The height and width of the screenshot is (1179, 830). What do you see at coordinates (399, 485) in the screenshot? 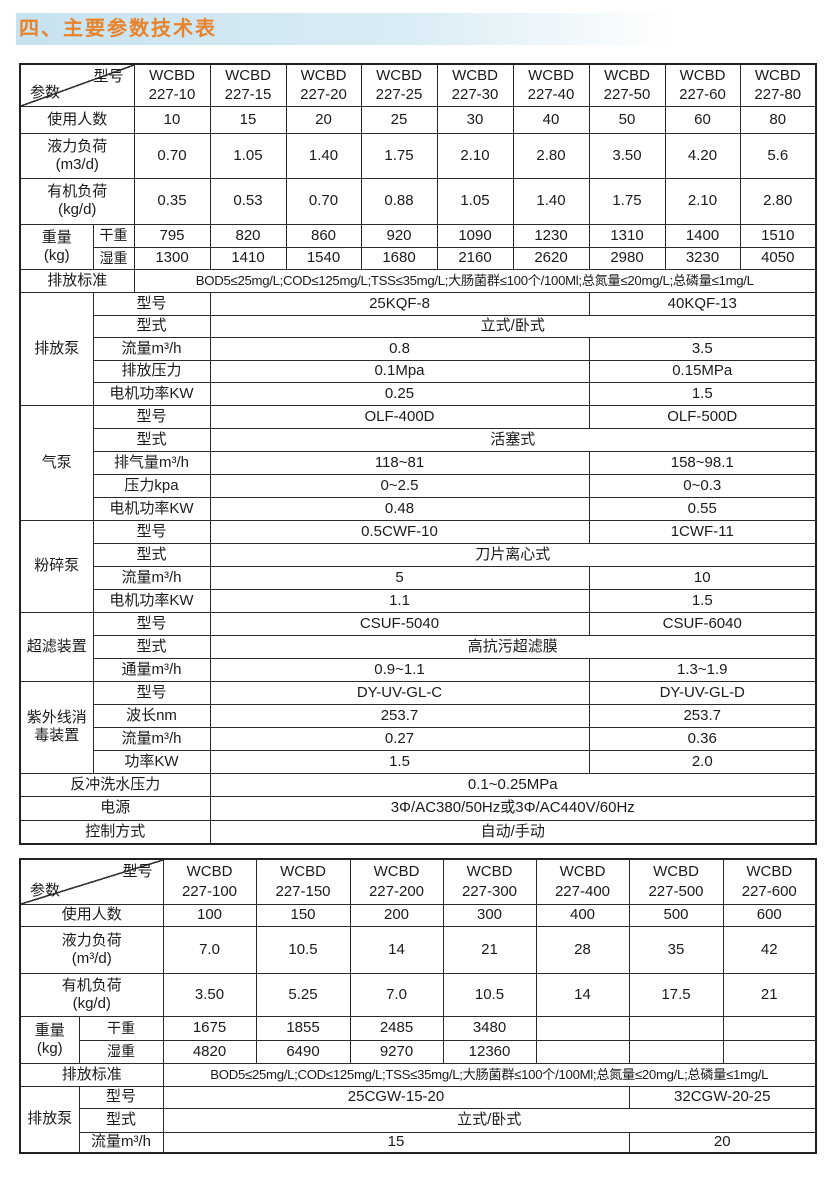
I see `value-cell: 0~2.5` at bounding box center [399, 485].